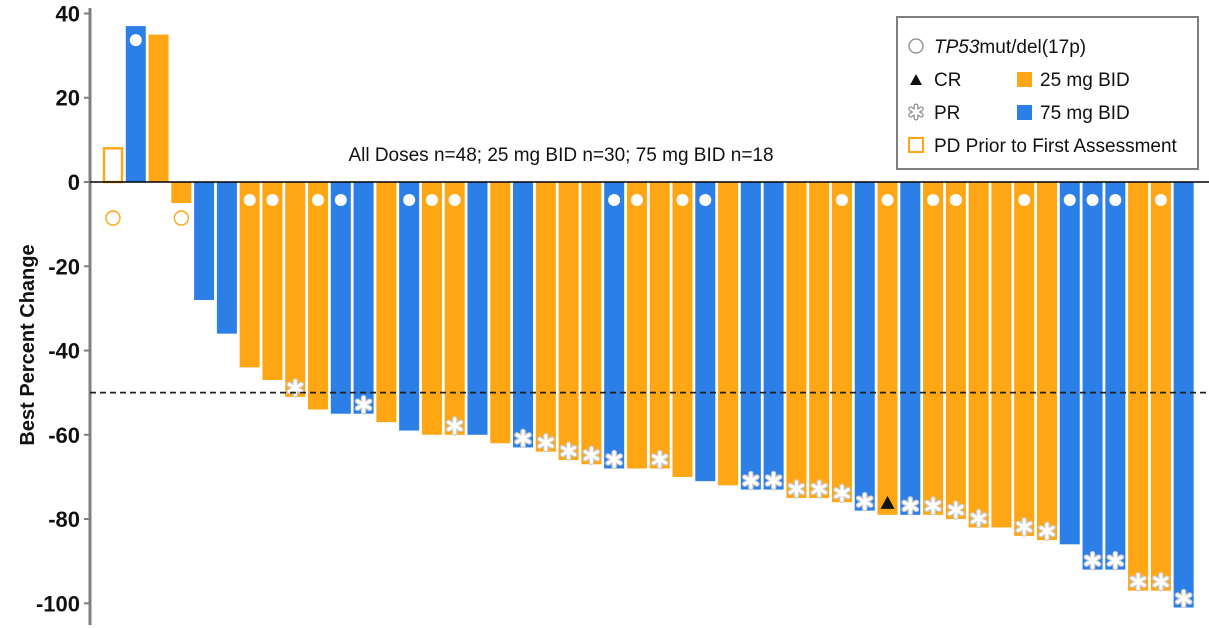 Image resolution: width=1209 pixels, height=628 pixels. Describe the element at coordinates (64, 519) in the screenshot. I see `y-tick-label: -80` at that location.